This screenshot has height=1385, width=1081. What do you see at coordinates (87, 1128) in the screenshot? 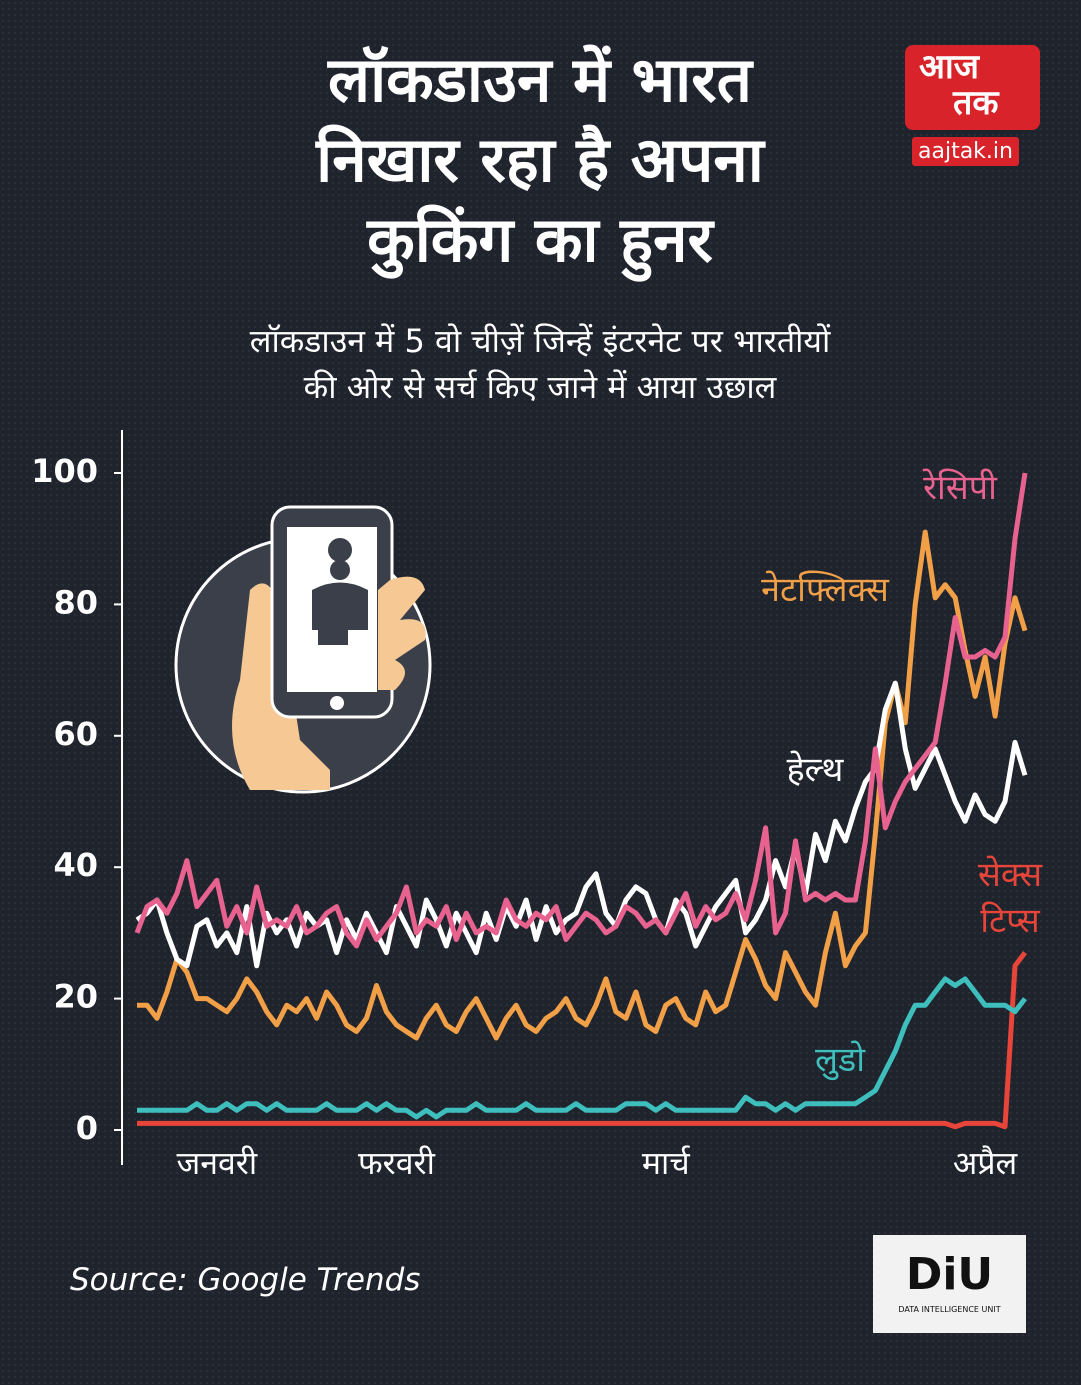
I see `y-tick-label: 0` at bounding box center [87, 1128].